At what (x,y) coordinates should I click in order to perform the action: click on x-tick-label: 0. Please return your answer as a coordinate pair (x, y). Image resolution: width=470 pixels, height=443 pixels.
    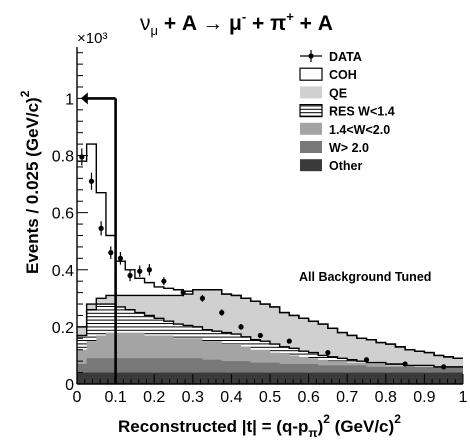
    Looking at the image, I should click on (77, 397).